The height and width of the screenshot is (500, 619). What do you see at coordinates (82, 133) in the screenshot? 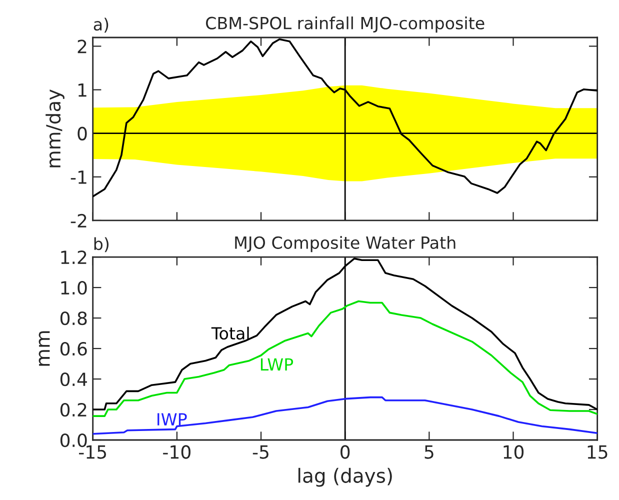
I see `y-tick-label: 0` at bounding box center [82, 133].